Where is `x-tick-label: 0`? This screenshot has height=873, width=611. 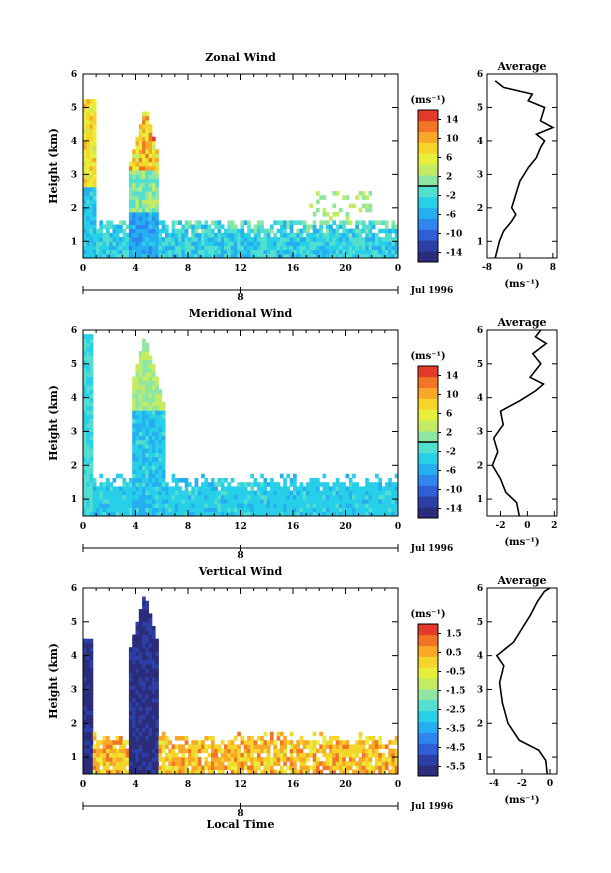 x-tick-label: 0 is located at coordinates (83, 269).